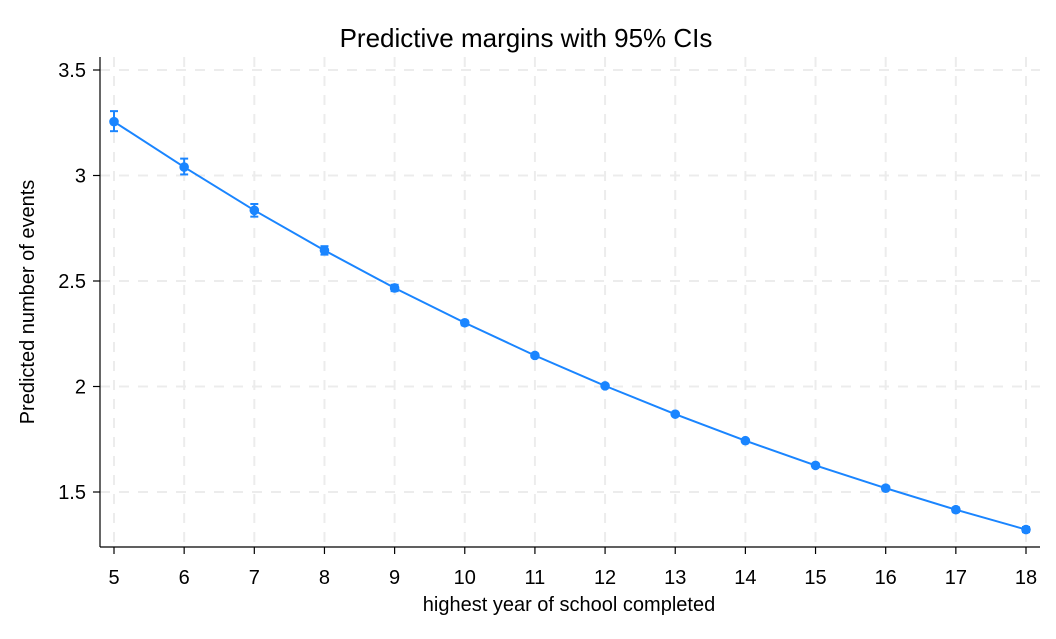 The image size is (1056, 639). I want to click on x-tick-label: 17, so click(956, 578).